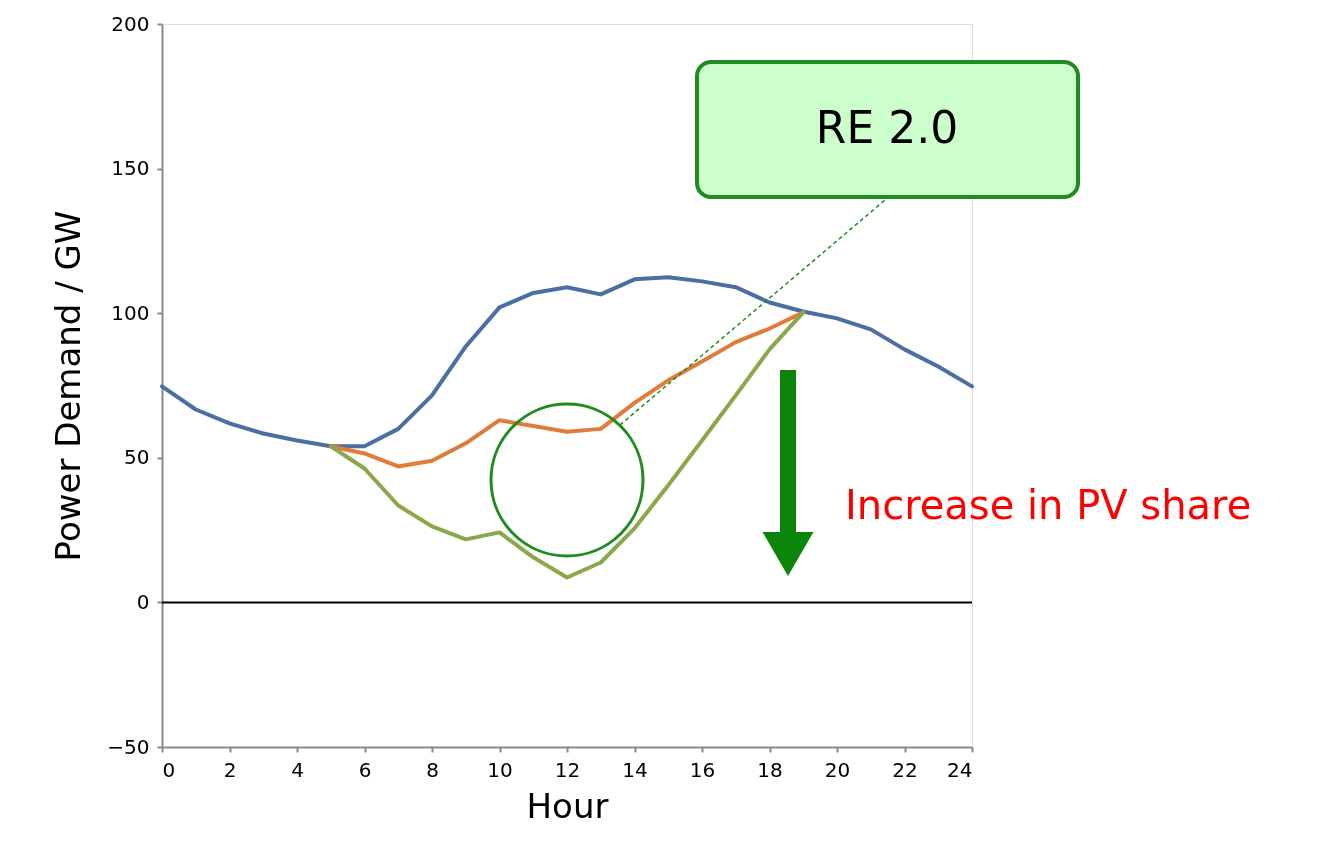 The image size is (1330, 861). Describe the element at coordinates (702, 769) in the screenshot. I see `x-tick-label: 16` at that location.